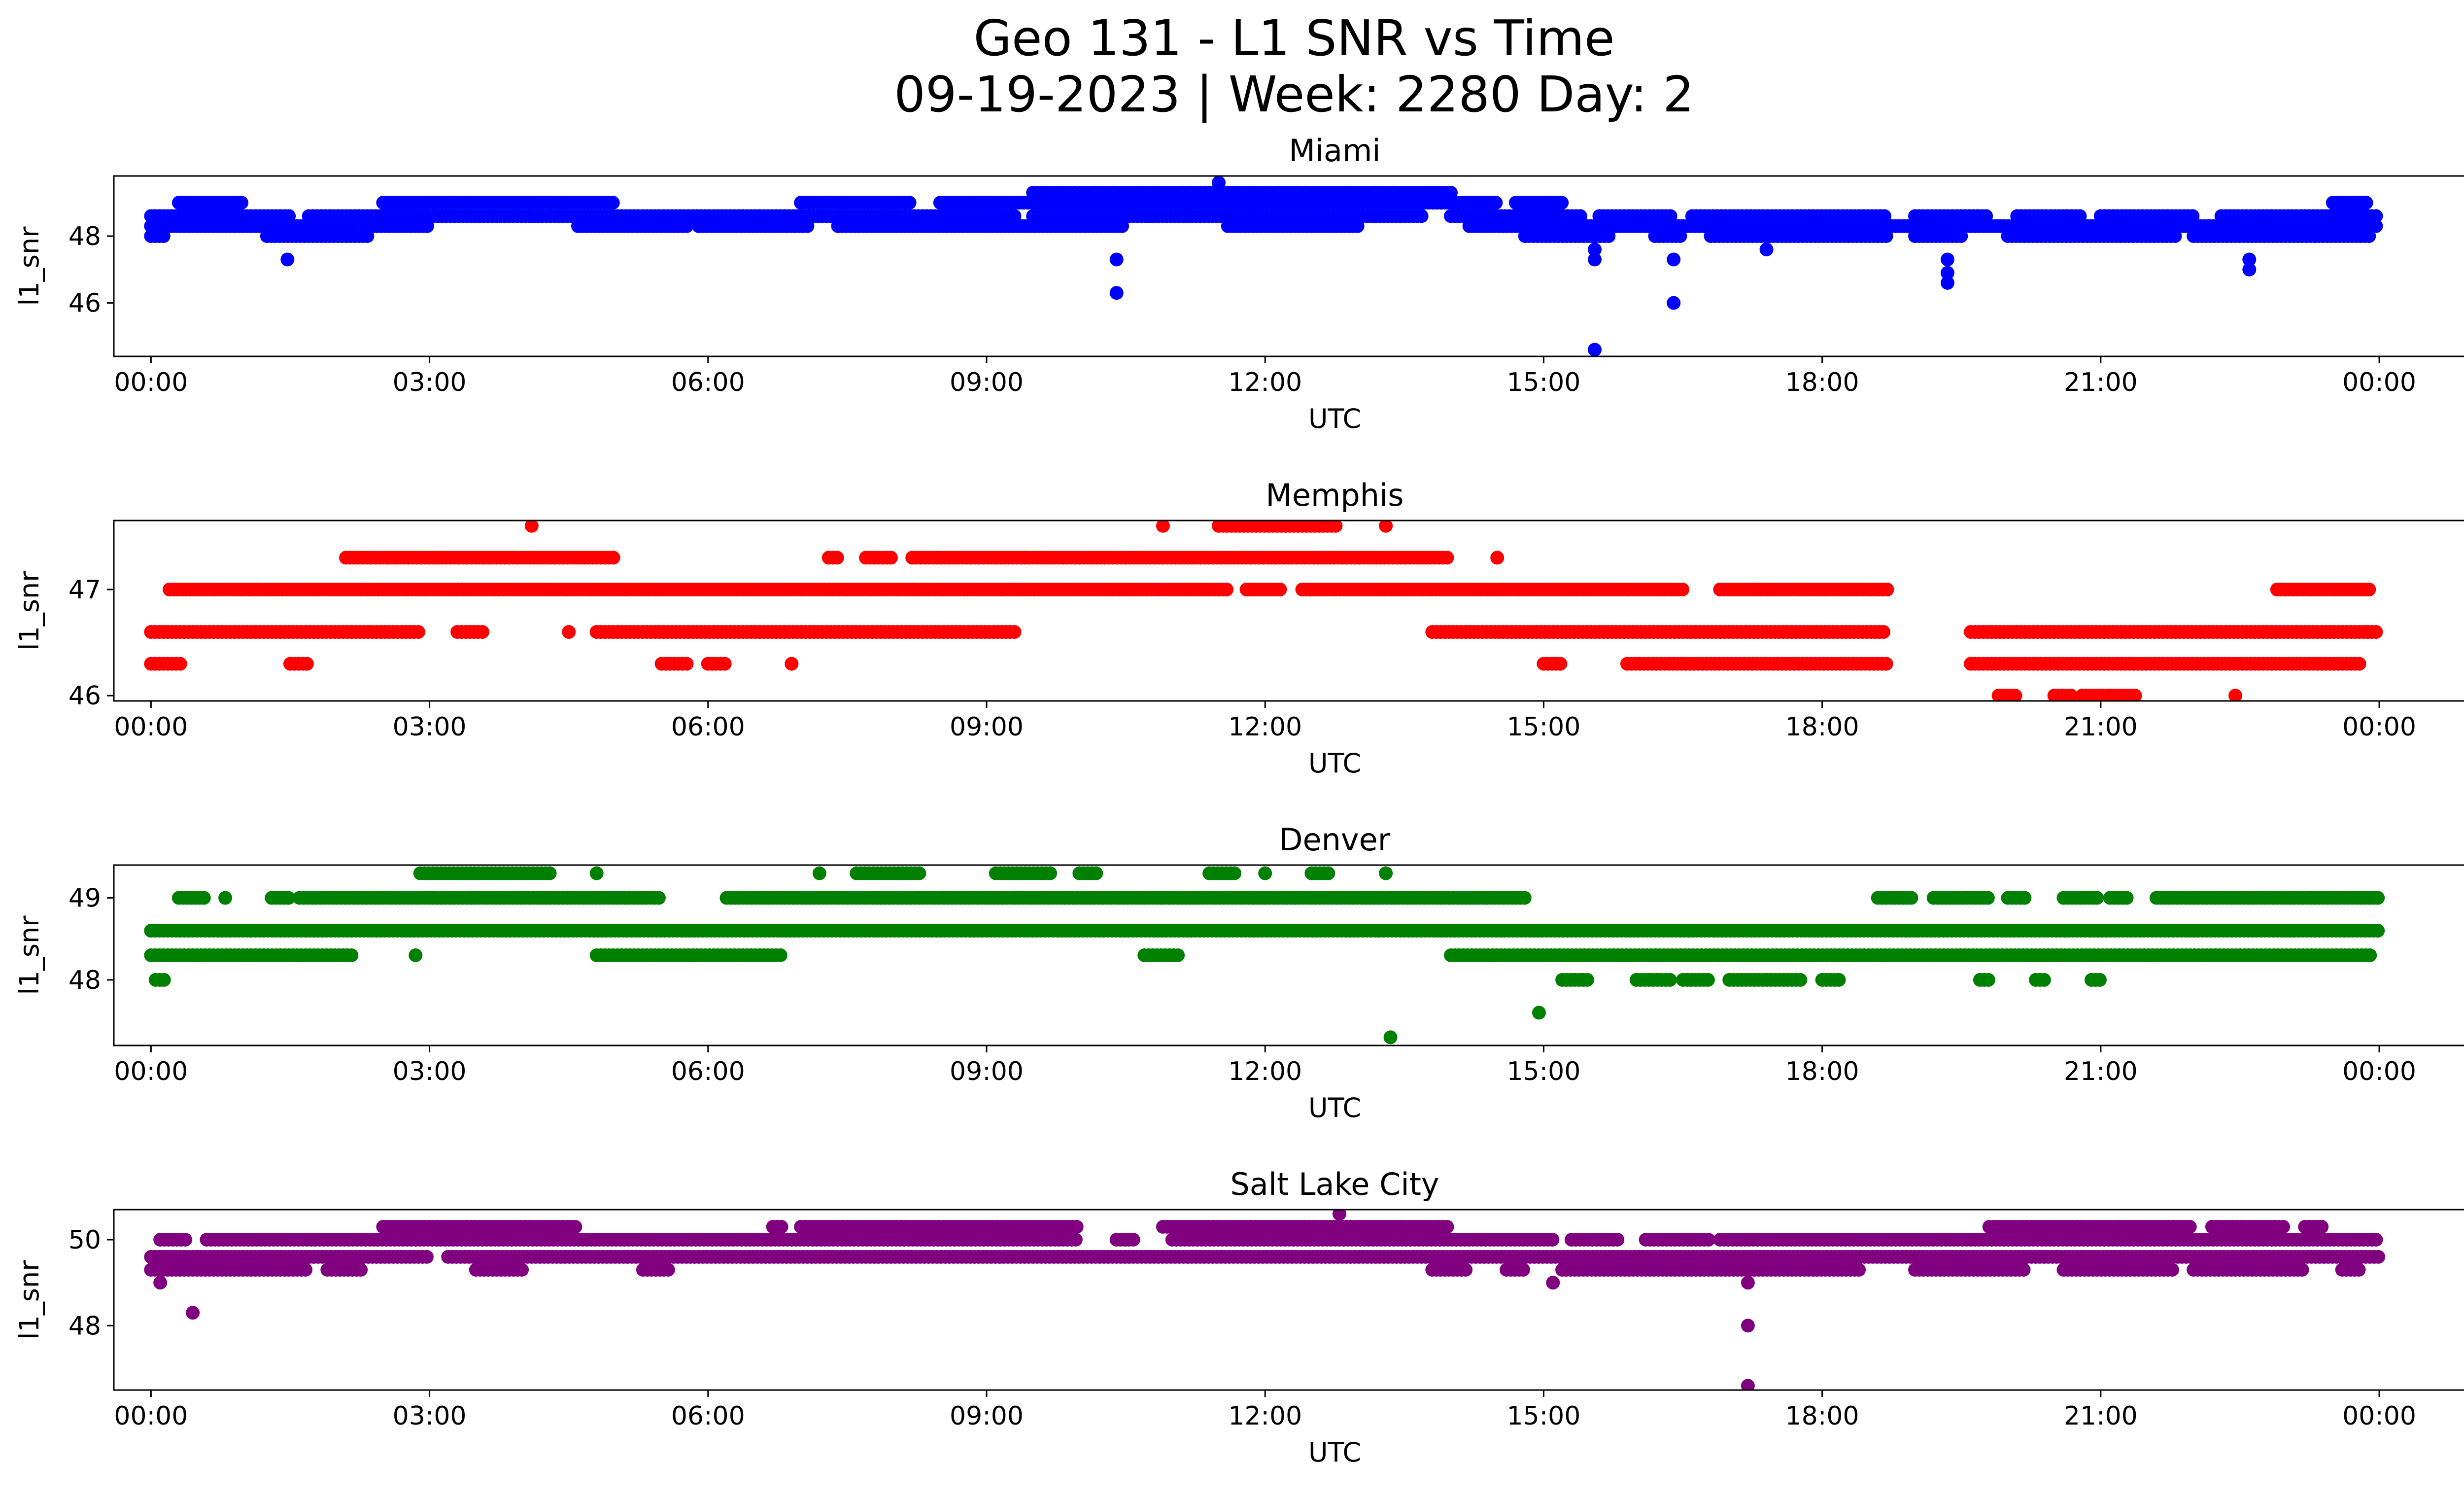 This screenshot has width=2464, height=1497. What do you see at coordinates (1265, 1071) in the screenshot?
I see `x-tick-label: 12:00` at bounding box center [1265, 1071].